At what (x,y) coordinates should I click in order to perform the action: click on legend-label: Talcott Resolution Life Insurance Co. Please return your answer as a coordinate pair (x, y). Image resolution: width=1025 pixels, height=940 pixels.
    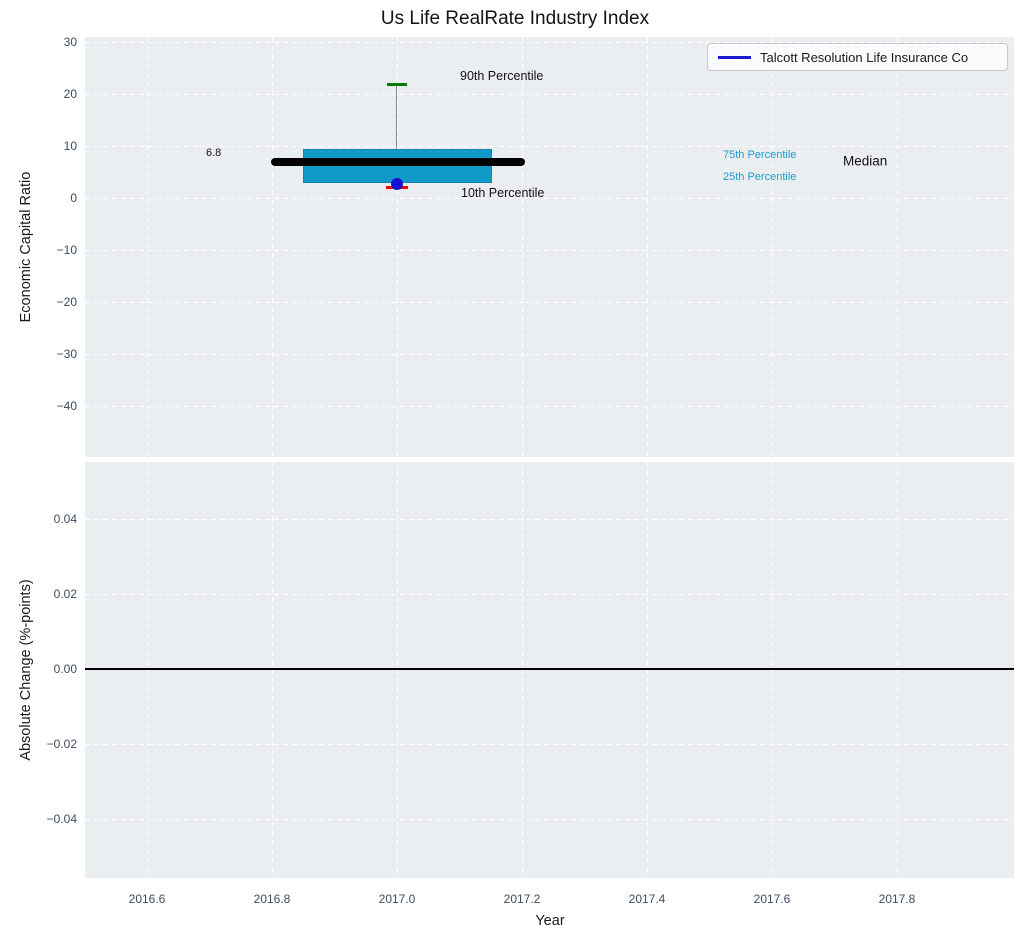
    Looking at the image, I should click on (864, 57).